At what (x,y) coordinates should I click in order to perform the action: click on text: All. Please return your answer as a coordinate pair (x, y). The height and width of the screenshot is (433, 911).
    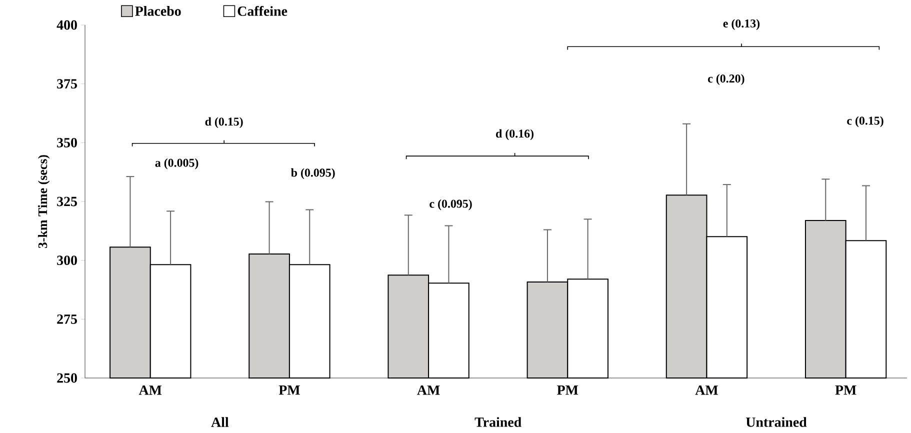
    Looking at the image, I should click on (220, 422).